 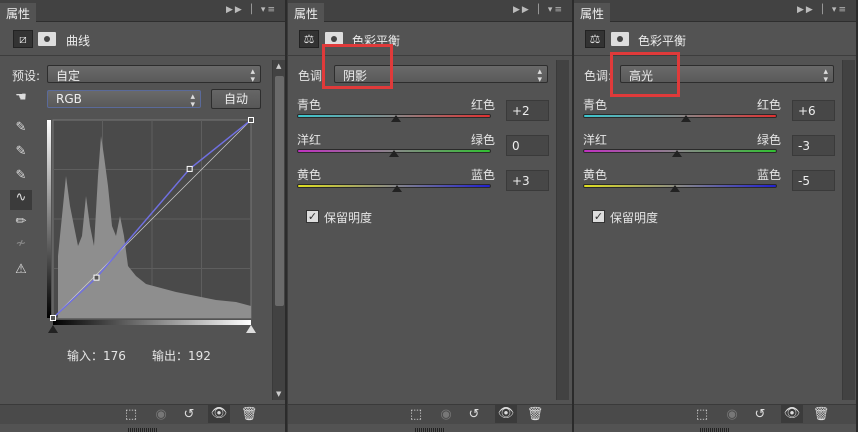 I want to click on white-eyedropper-icon: ✎, so click(x=21, y=175).